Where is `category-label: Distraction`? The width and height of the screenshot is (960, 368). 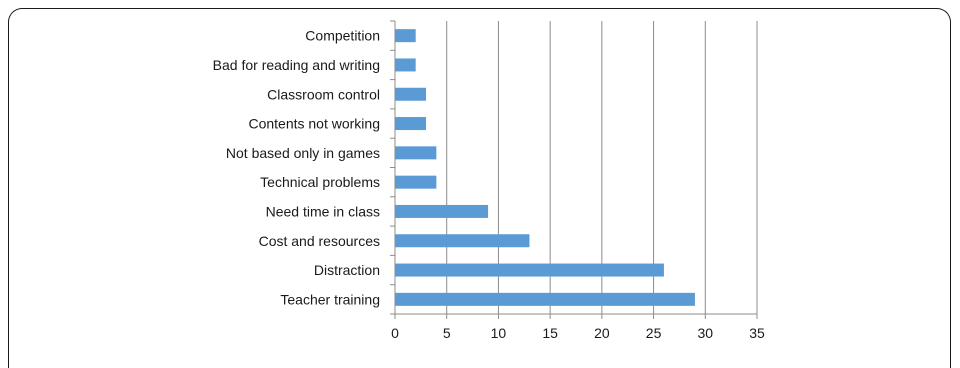 category-label: Distraction is located at coordinates (347, 270).